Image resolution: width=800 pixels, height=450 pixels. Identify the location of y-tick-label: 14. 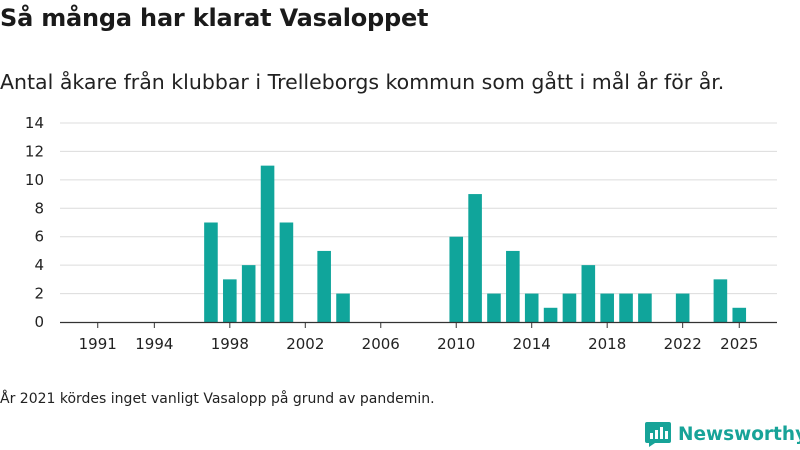
(34, 123).